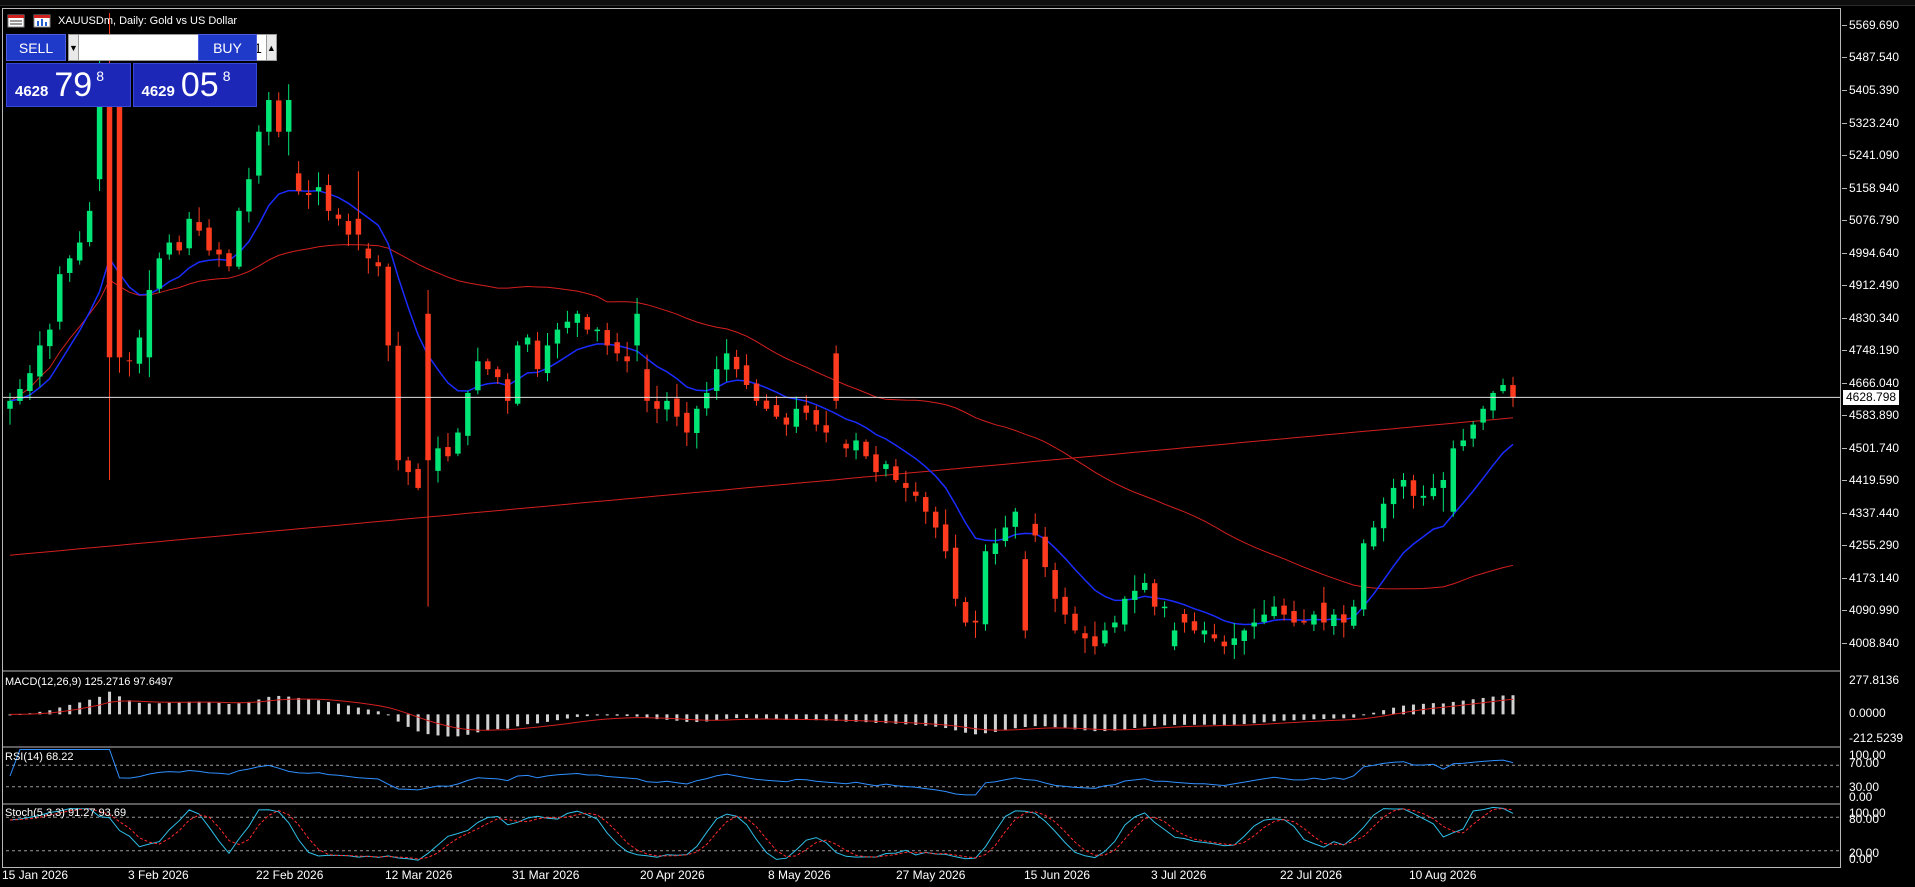  I want to click on time-axis-label: 8 May 2026, so click(799, 875).